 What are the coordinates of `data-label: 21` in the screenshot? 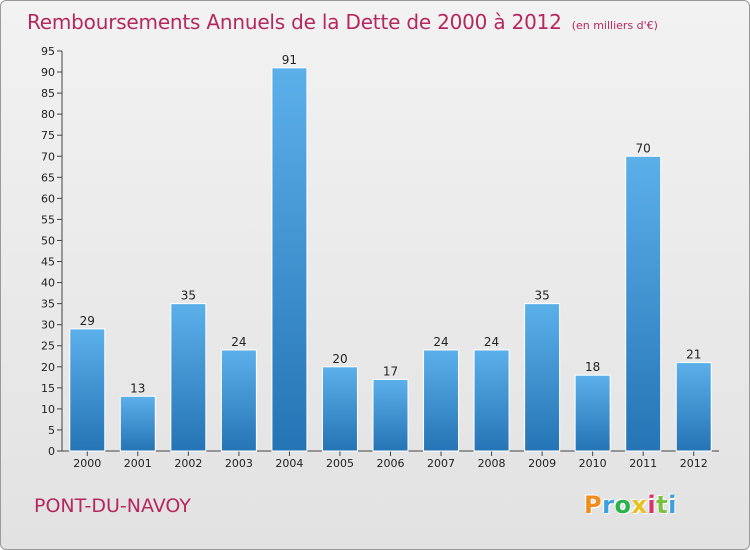 It's located at (693, 355).